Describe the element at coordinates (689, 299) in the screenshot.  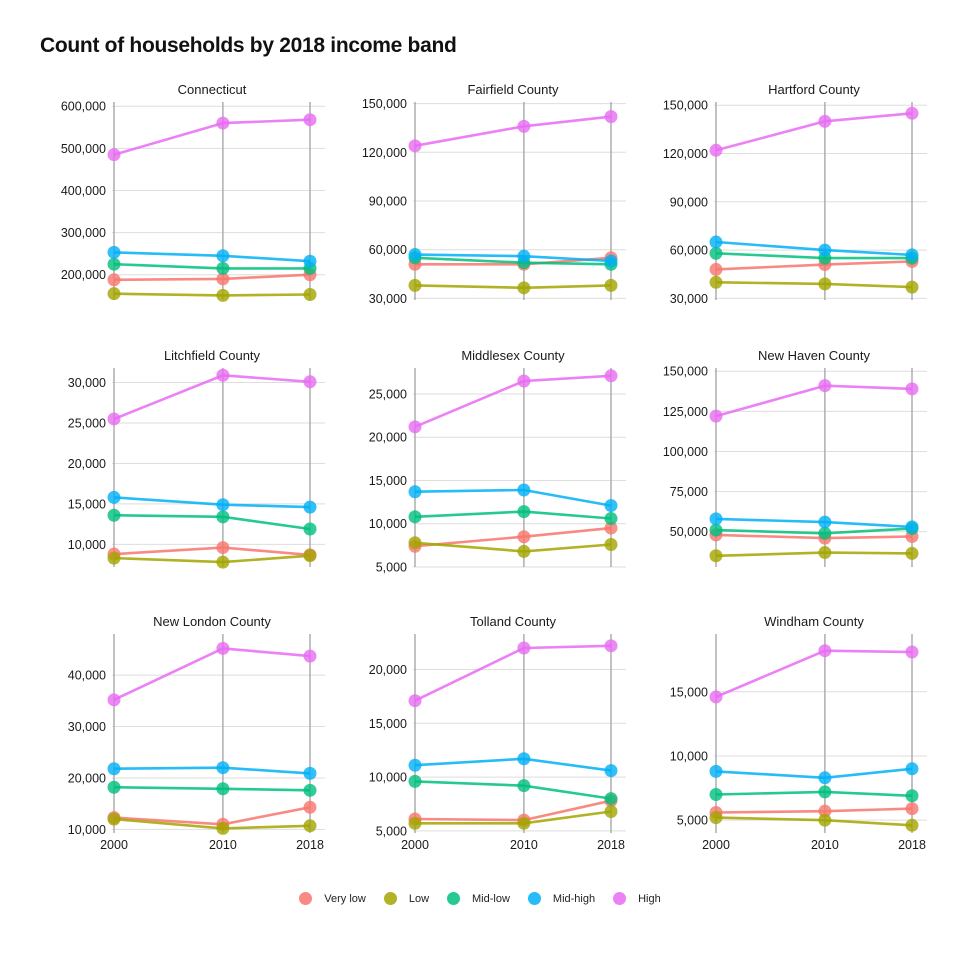
I see `y-tick-label: 30,000` at that location.